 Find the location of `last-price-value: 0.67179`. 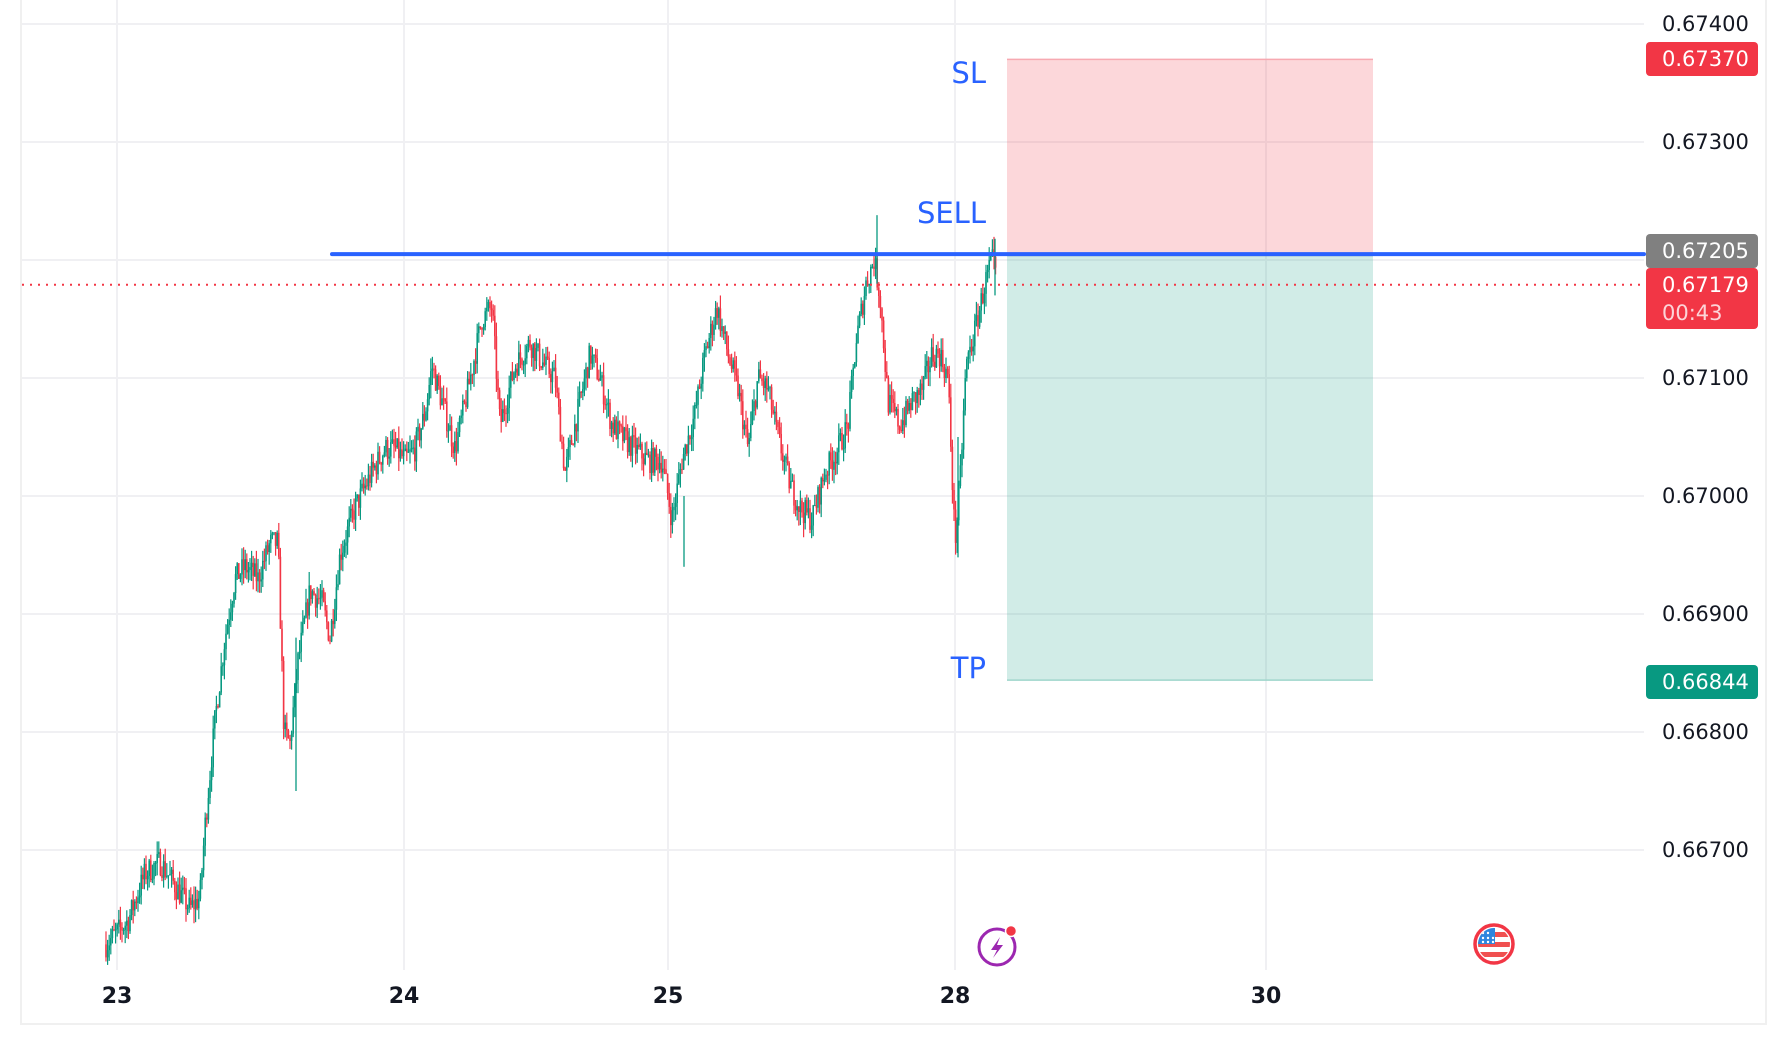

last-price-value: 0.67179 is located at coordinates (1705, 285).